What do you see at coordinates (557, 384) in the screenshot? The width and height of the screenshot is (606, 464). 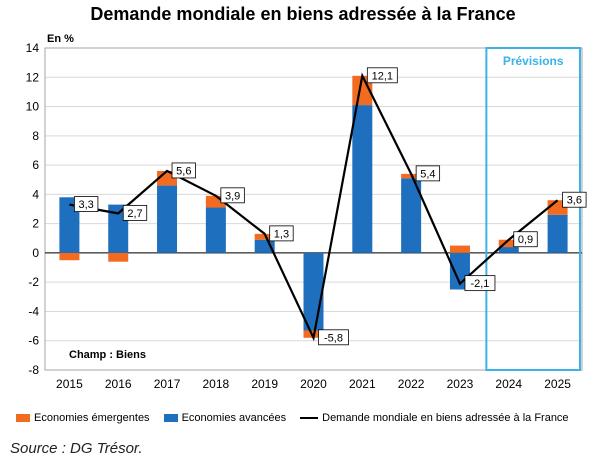 I see `x-tick-label: 2025` at bounding box center [557, 384].